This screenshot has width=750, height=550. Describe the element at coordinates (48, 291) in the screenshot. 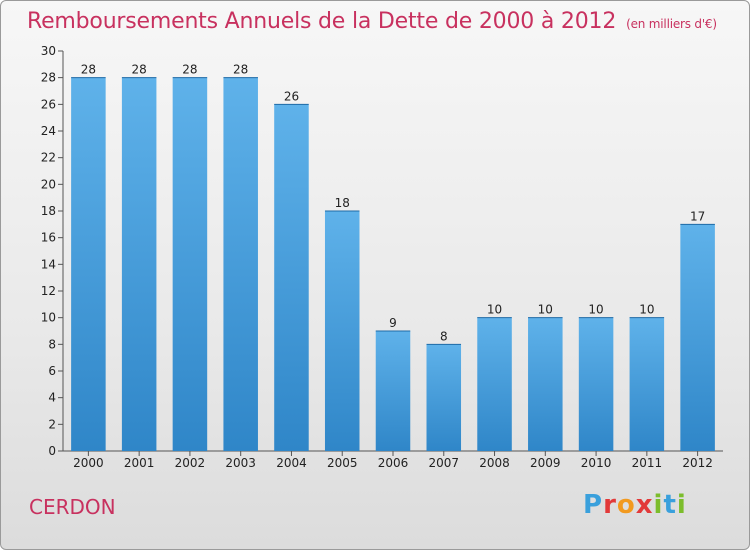

I see `y-tick-label: 12` at that location.